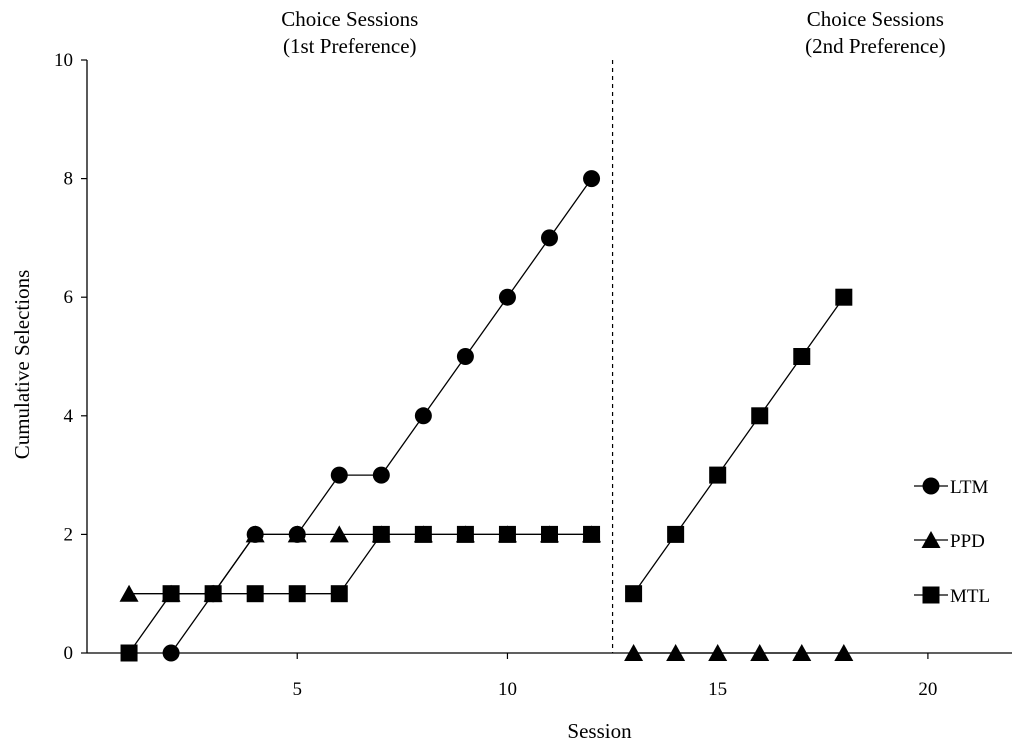 This screenshot has width=1014, height=748. Describe the element at coordinates (69, 534) in the screenshot. I see `y-tick-label: 2` at that location.